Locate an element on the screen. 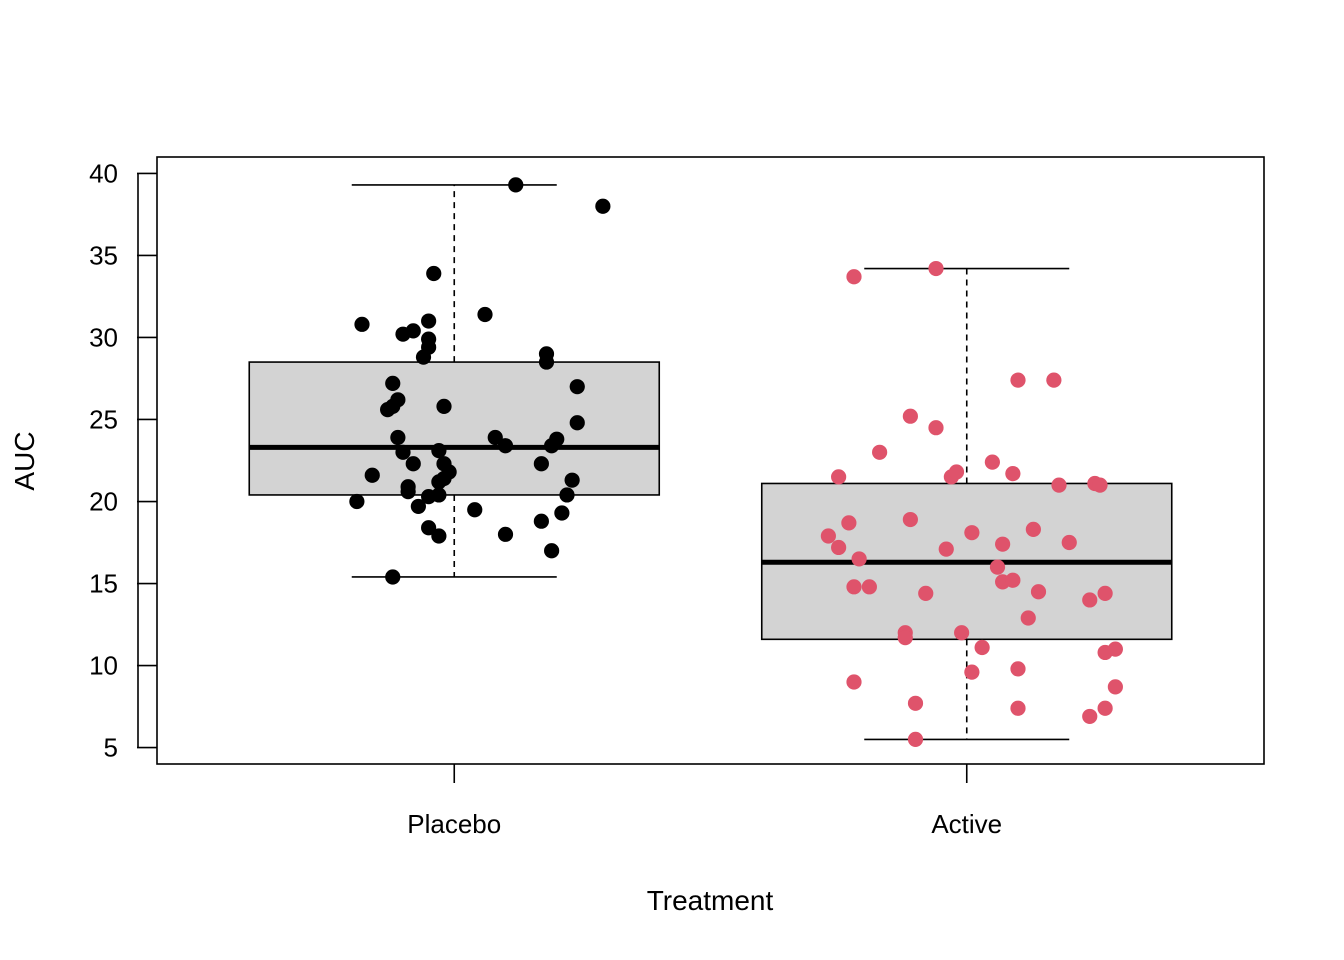 Image resolution: width=1344 pixels, height=960 pixels. y-tick-label: 10 is located at coordinates (103, 666).